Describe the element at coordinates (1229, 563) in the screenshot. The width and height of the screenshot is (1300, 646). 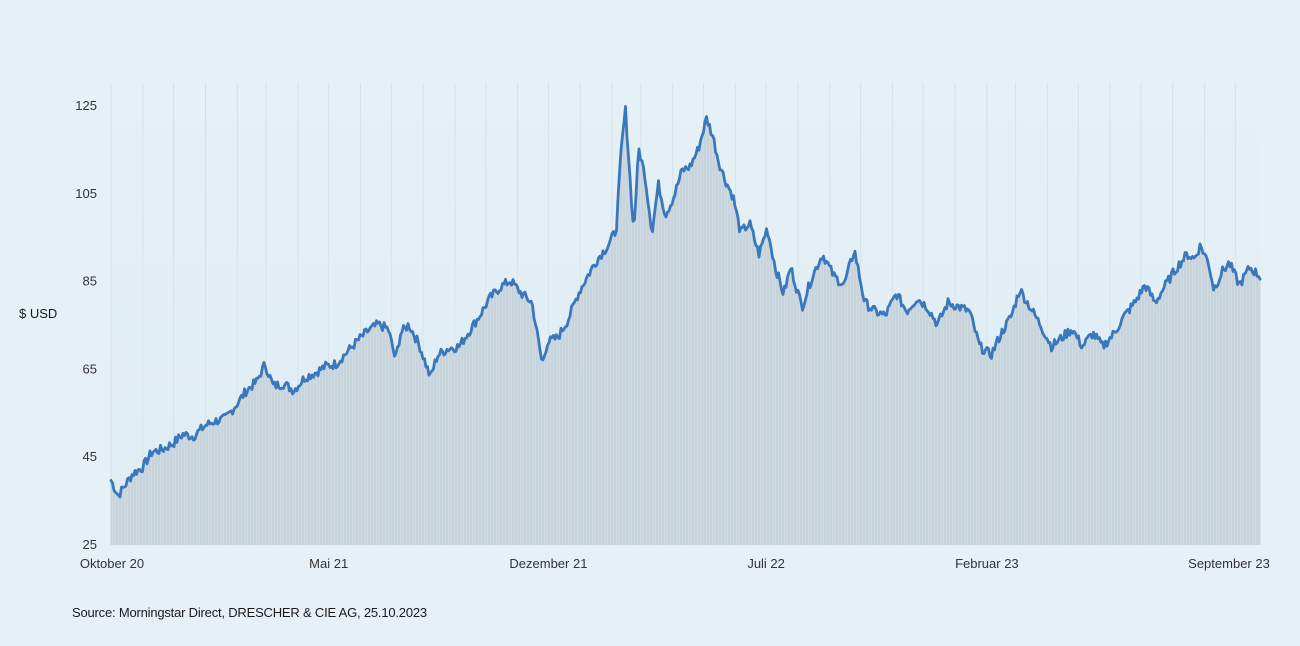
I see `x-tick-label: September 23` at that location.